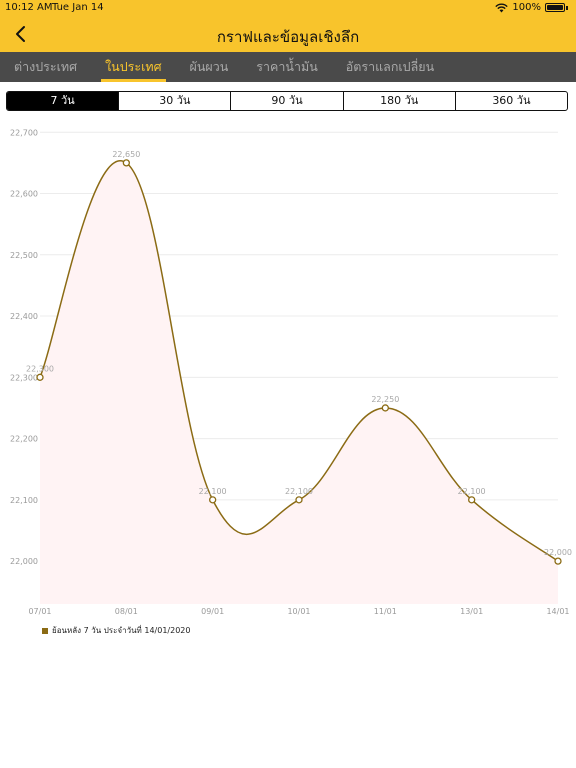 This screenshot has height=768, width=576. Describe the element at coordinates (212, 611) in the screenshot. I see `x-tick-label: 09/01` at that location.